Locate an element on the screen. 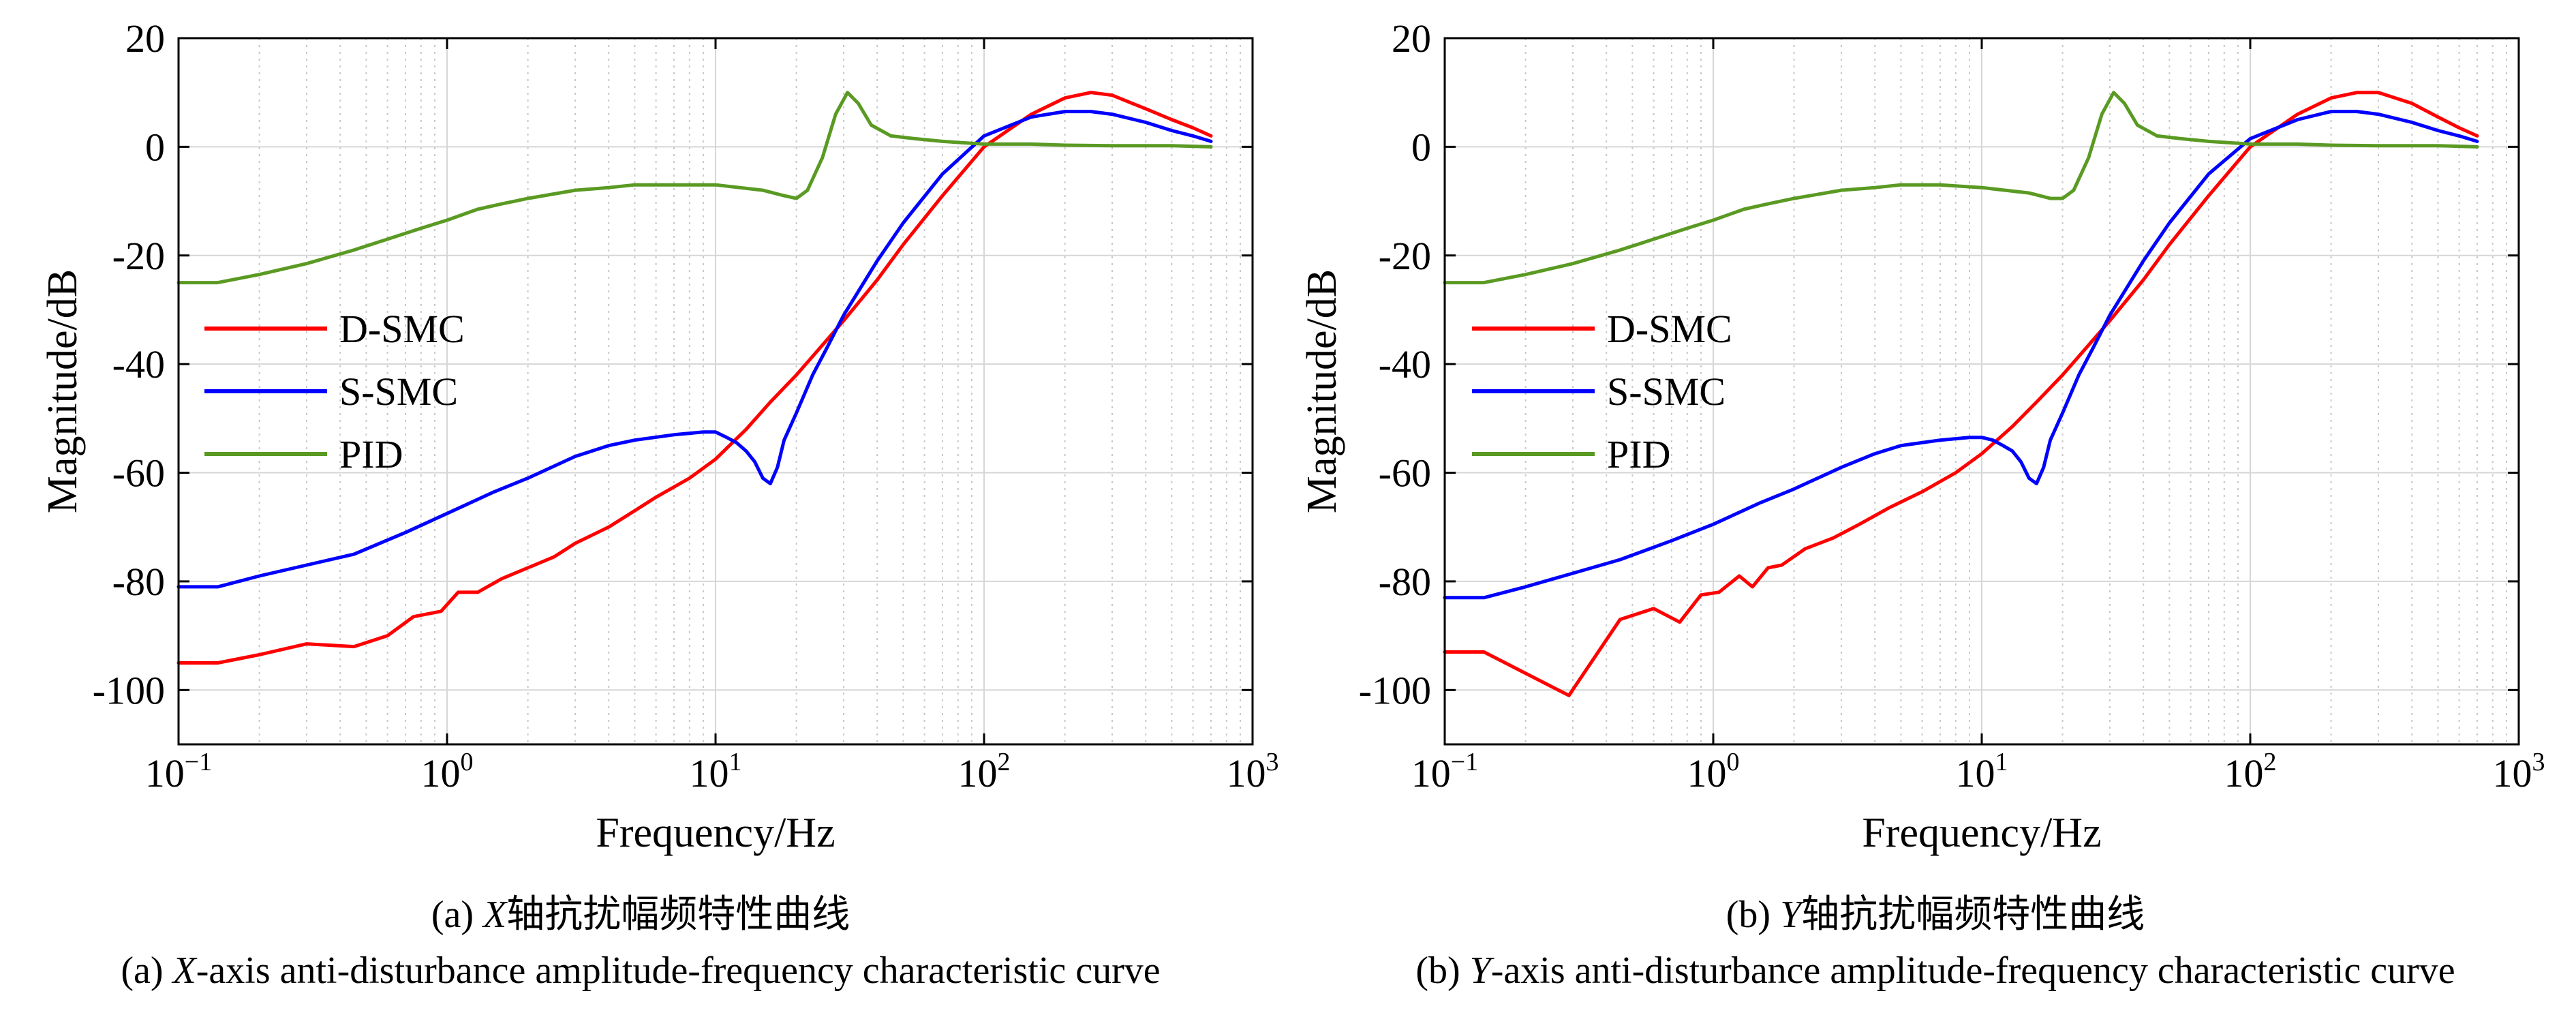  caption-b-cn-suffix: 轴抗扰幅频特性曲线 is located at coordinates (1973, 915).